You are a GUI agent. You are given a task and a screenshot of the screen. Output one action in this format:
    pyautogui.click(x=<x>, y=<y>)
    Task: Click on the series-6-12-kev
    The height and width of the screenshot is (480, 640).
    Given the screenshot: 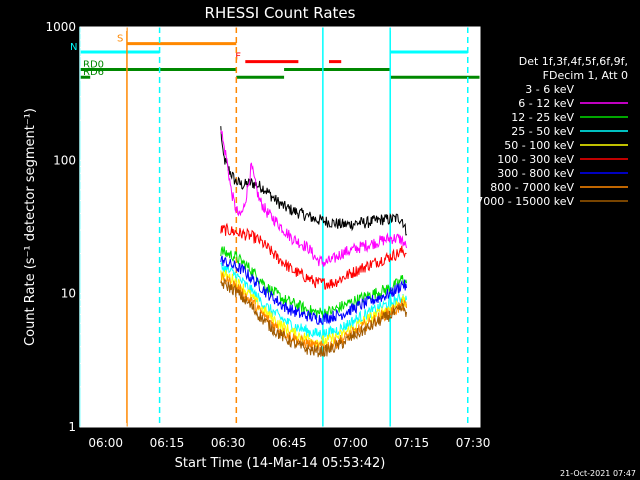 What is the action you would take?
    pyautogui.click(x=313, y=198)
    